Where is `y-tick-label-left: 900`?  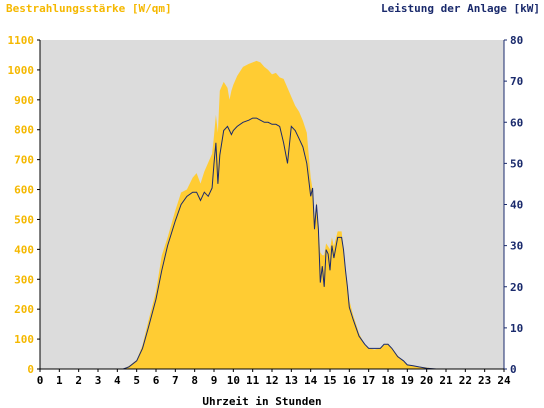 y-tick-label-left: 900 is located at coordinates (24, 100).